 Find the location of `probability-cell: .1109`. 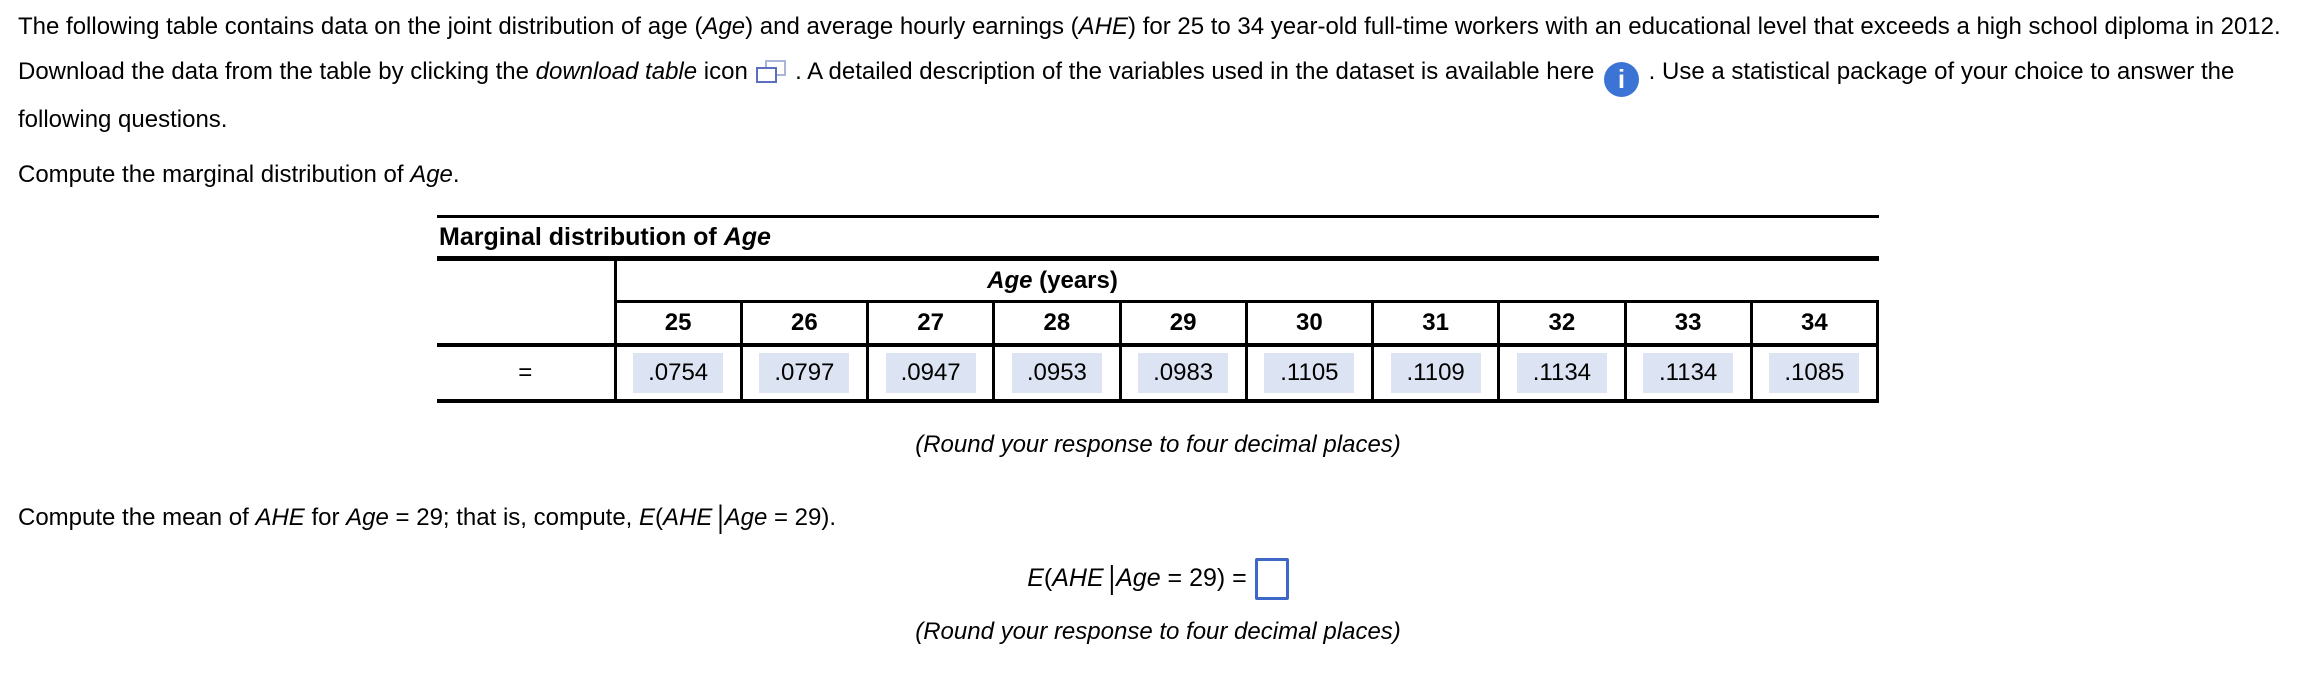

probability-cell: .1109 is located at coordinates (1435, 374).